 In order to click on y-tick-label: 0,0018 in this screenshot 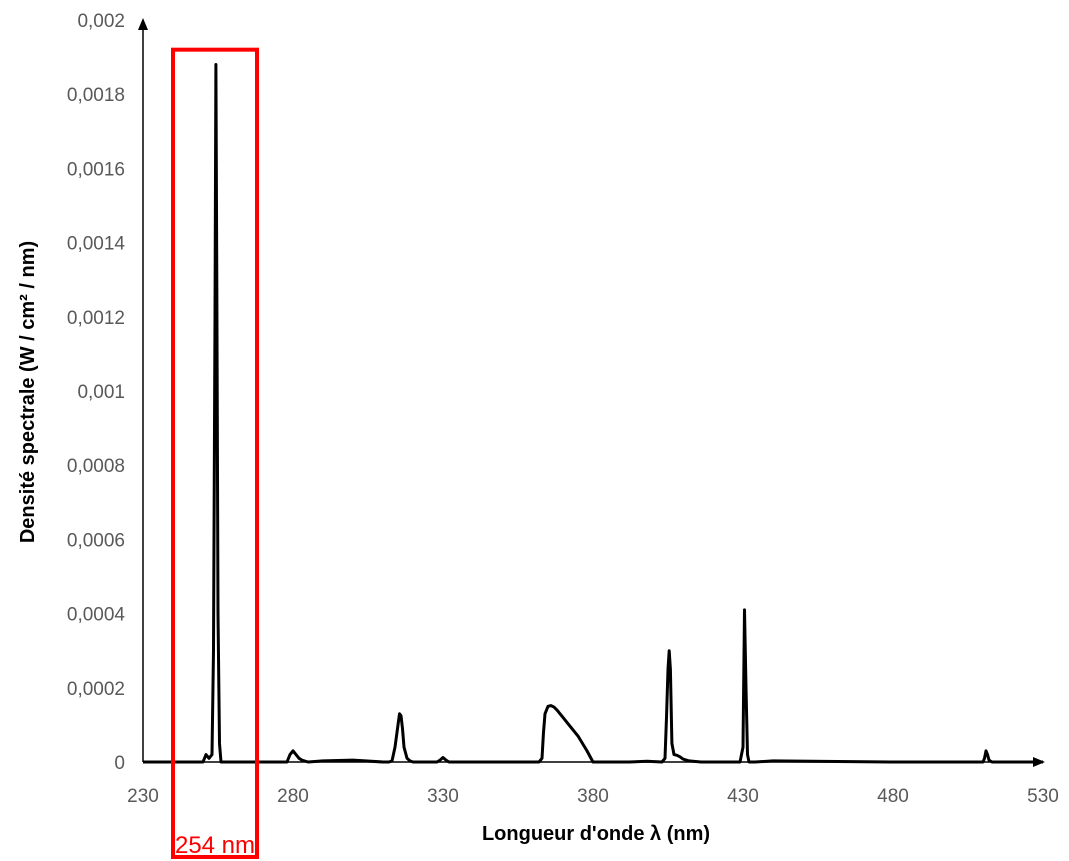, I will do `click(96, 95)`.